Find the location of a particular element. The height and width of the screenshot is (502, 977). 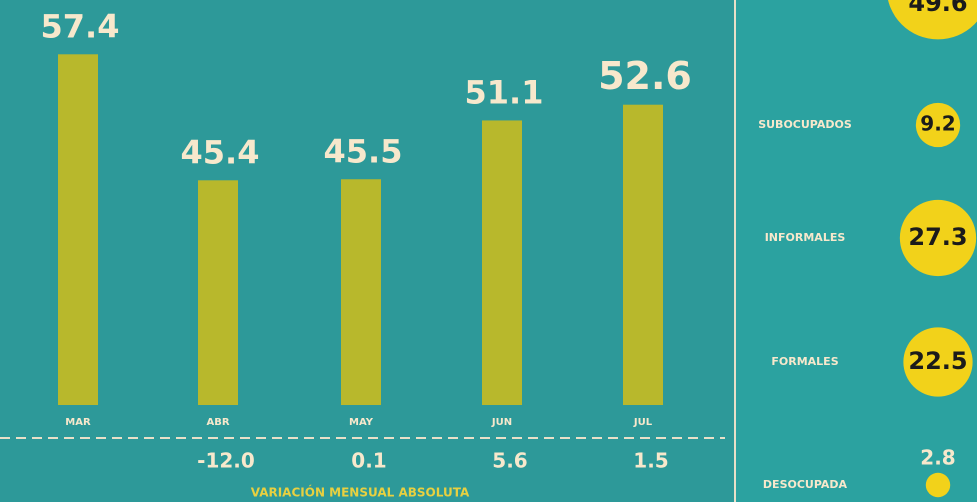

value-label: 22.5 is located at coordinates (937, 361).